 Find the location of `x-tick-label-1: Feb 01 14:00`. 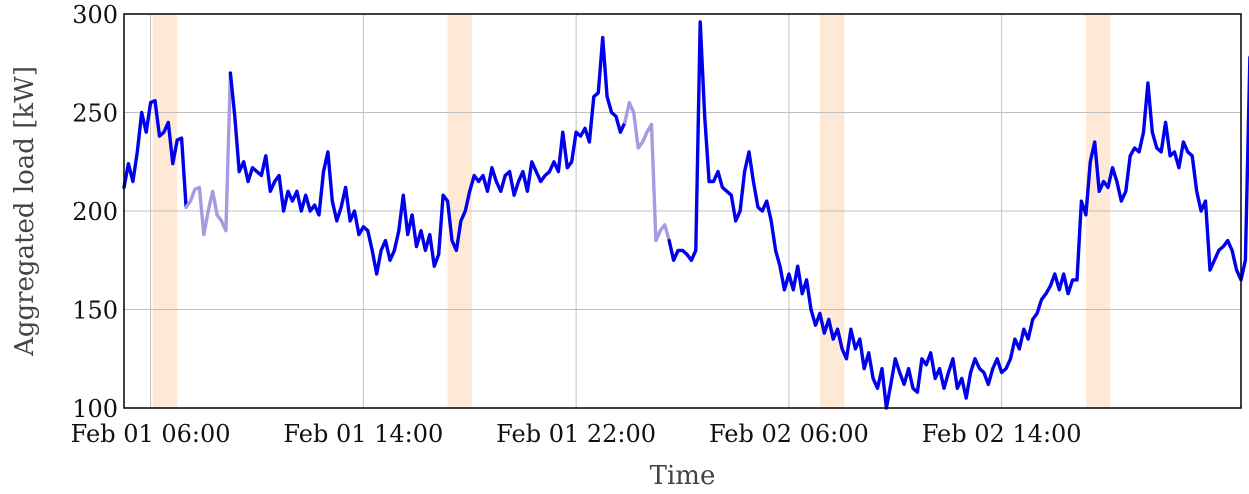

x-tick-label-1: Feb 01 14:00 is located at coordinates (363, 434).